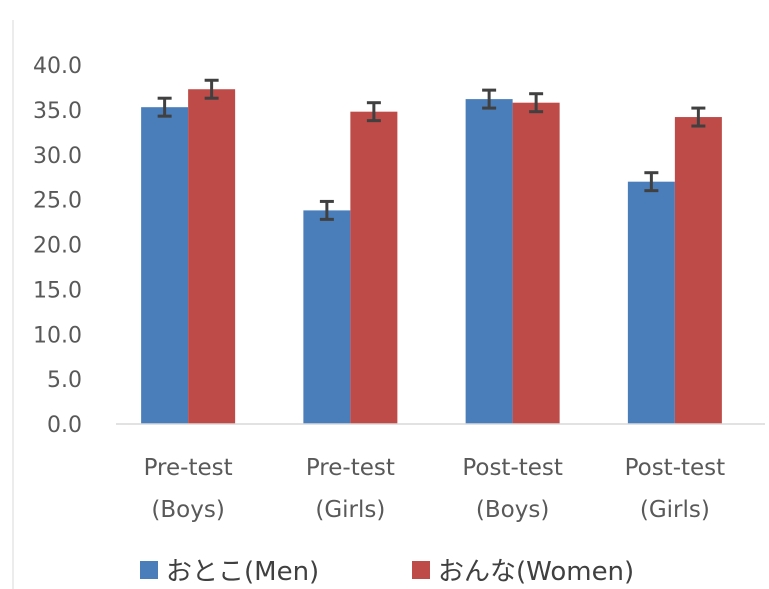 The height and width of the screenshot is (589, 769). Describe the element at coordinates (57, 335) in the screenshot. I see `y-tick-label: 10.0` at that location.